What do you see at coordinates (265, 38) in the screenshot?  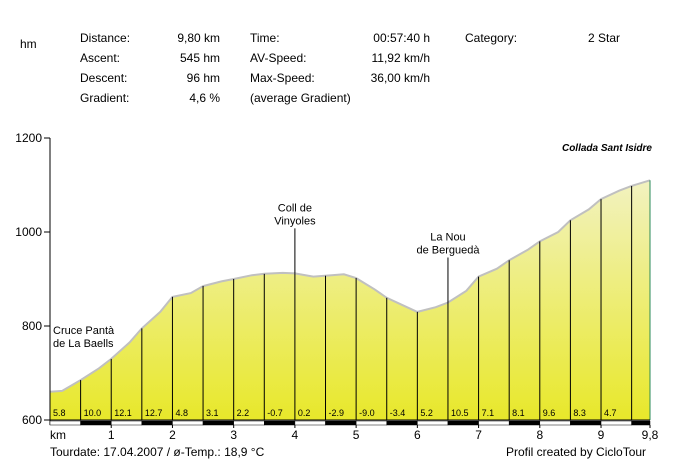 I see `time-label: Time:` at bounding box center [265, 38].